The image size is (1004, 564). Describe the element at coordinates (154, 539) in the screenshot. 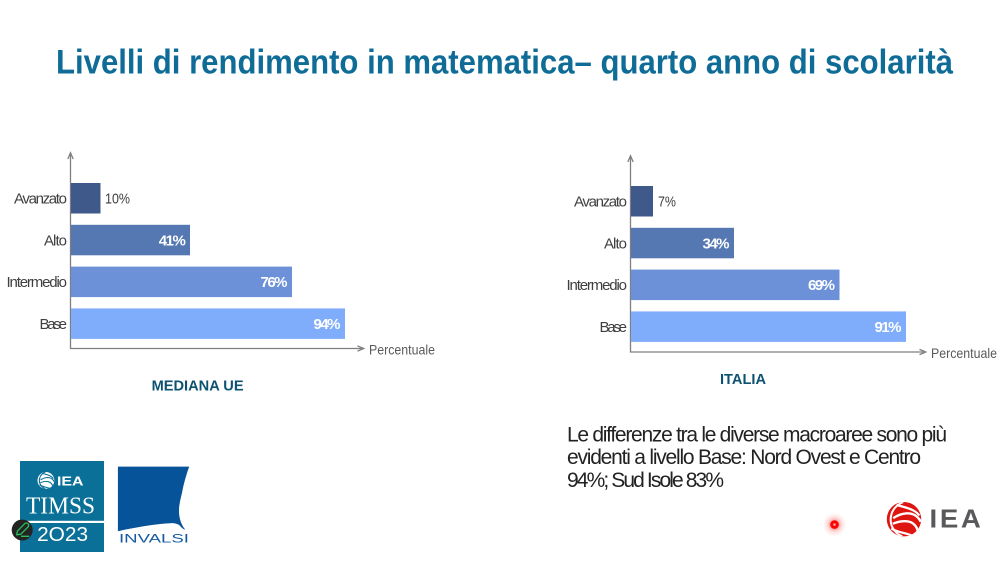

I see `svg-text: INVALSI` at that location.